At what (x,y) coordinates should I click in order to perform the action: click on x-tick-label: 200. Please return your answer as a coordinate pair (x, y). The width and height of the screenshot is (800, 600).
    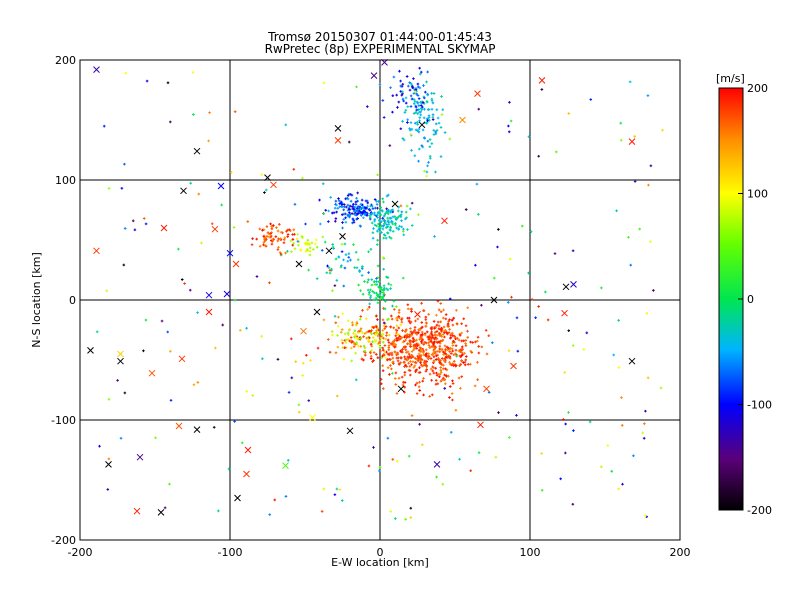
    Looking at the image, I should click on (680, 552).